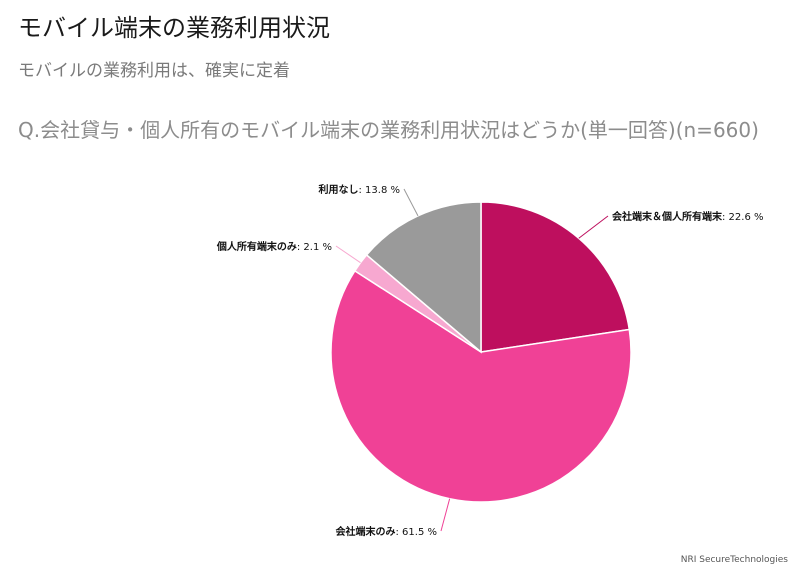  I want to click on source-credit: NRI SecureTechnologies, so click(734, 560).